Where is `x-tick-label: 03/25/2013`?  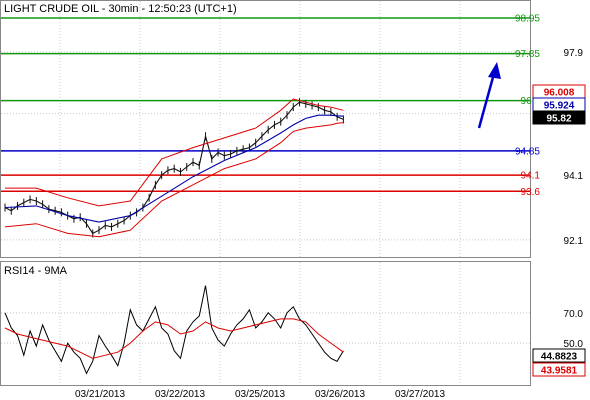
x-tick-label: 03/25/2013 is located at coordinates (260, 394).